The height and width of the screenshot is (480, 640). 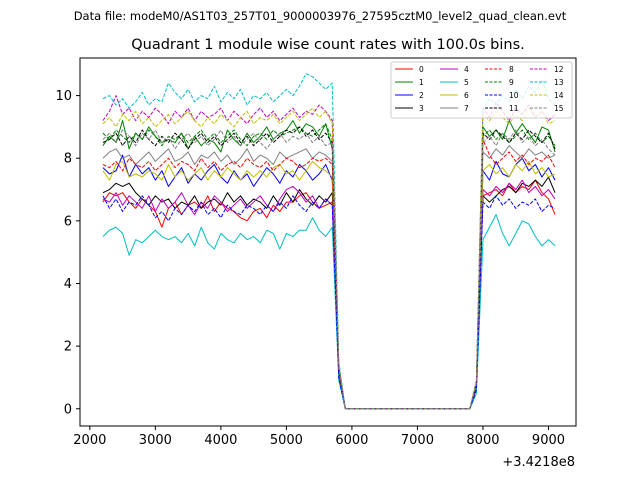 I want to click on legend-label-4: 4, so click(x=466, y=69).